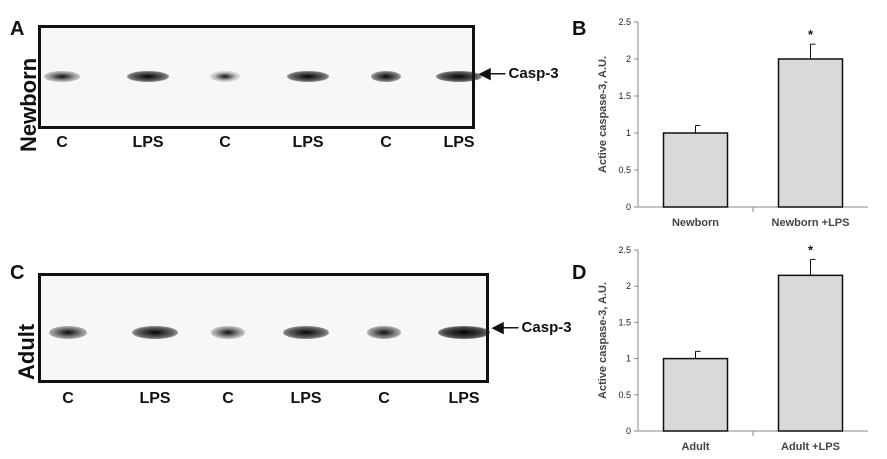  I want to click on panel-letter-d: D, so click(579, 273).